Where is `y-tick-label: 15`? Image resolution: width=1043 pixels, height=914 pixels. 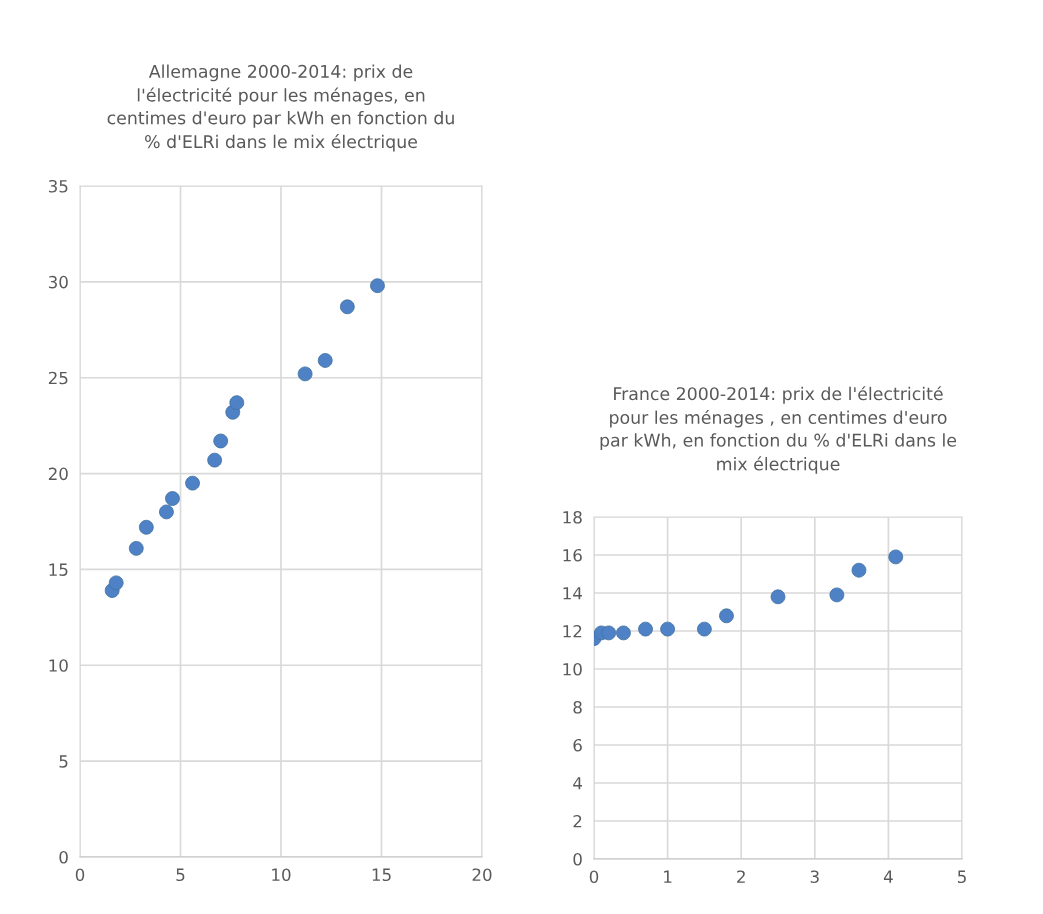
y-tick-label: 15 is located at coordinates (58, 569).